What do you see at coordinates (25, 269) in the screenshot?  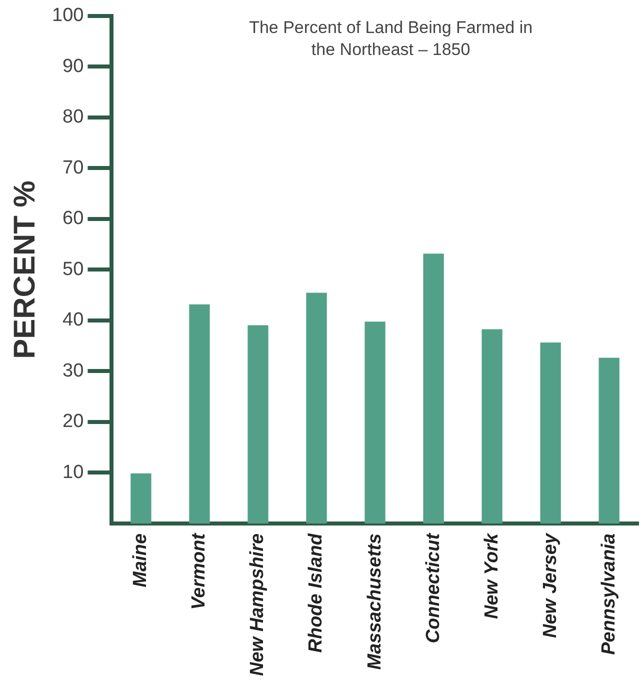 I see `y-axis-title: PERCENT %` at bounding box center [25, 269].